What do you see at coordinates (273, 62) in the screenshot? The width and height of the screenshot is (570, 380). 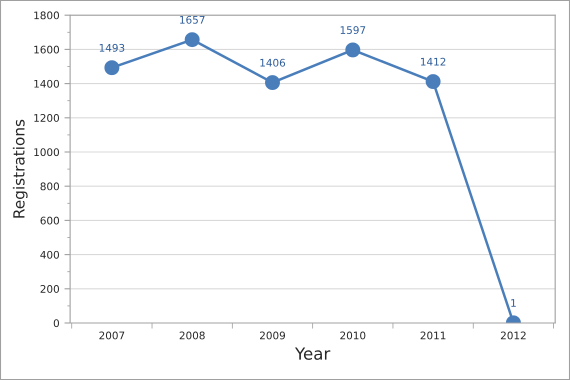 I see `data-label: 1406` at bounding box center [273, 62].